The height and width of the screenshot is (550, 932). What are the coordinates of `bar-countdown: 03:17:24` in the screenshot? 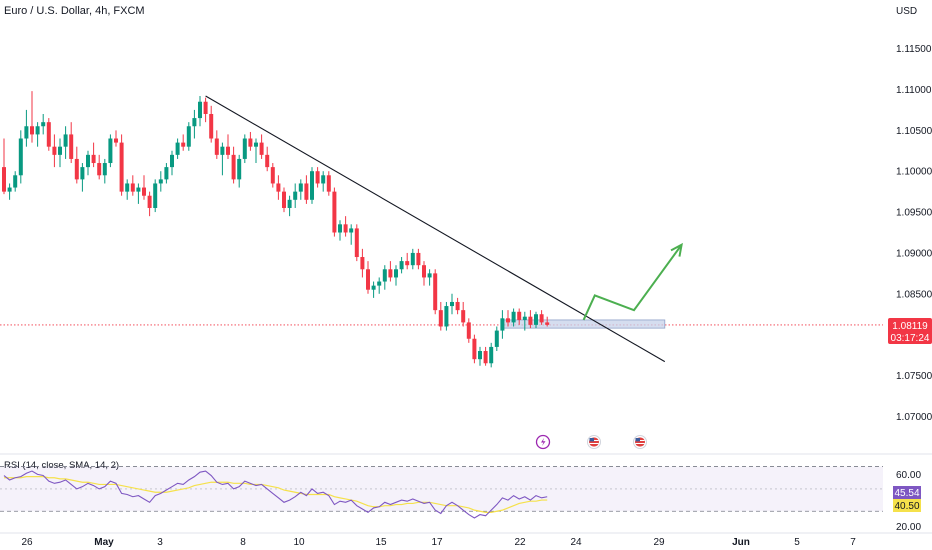 It's located at (910, 338).